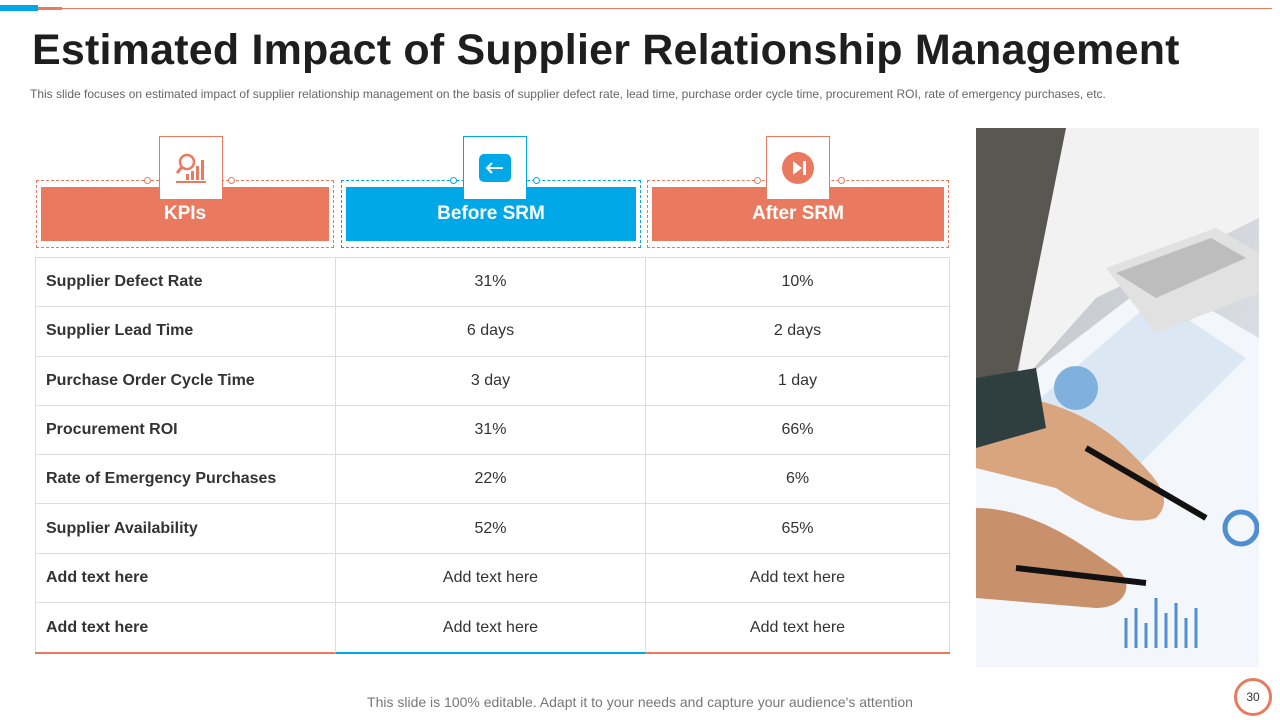 The image size is (1280, 720). Describe the element at coordinates (185, 528) in the screenshot. I see `kpi-name-cell: Supplier Availability` at that location.